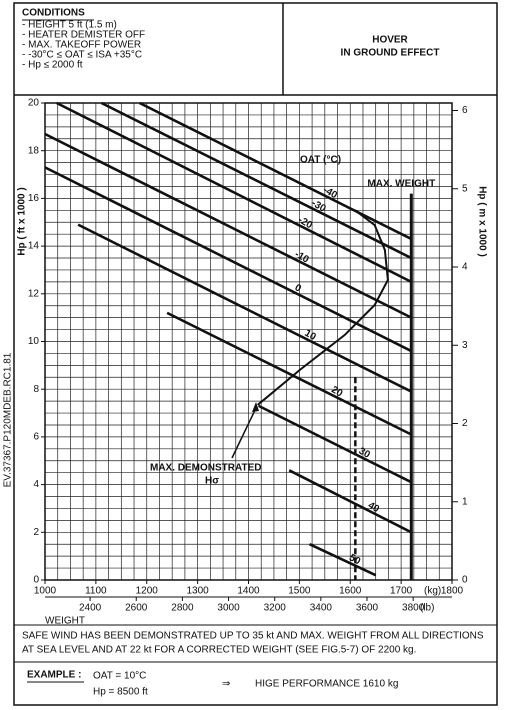  I want to click on chart-title: IN GROUND EFFECT, so click(390, 53).